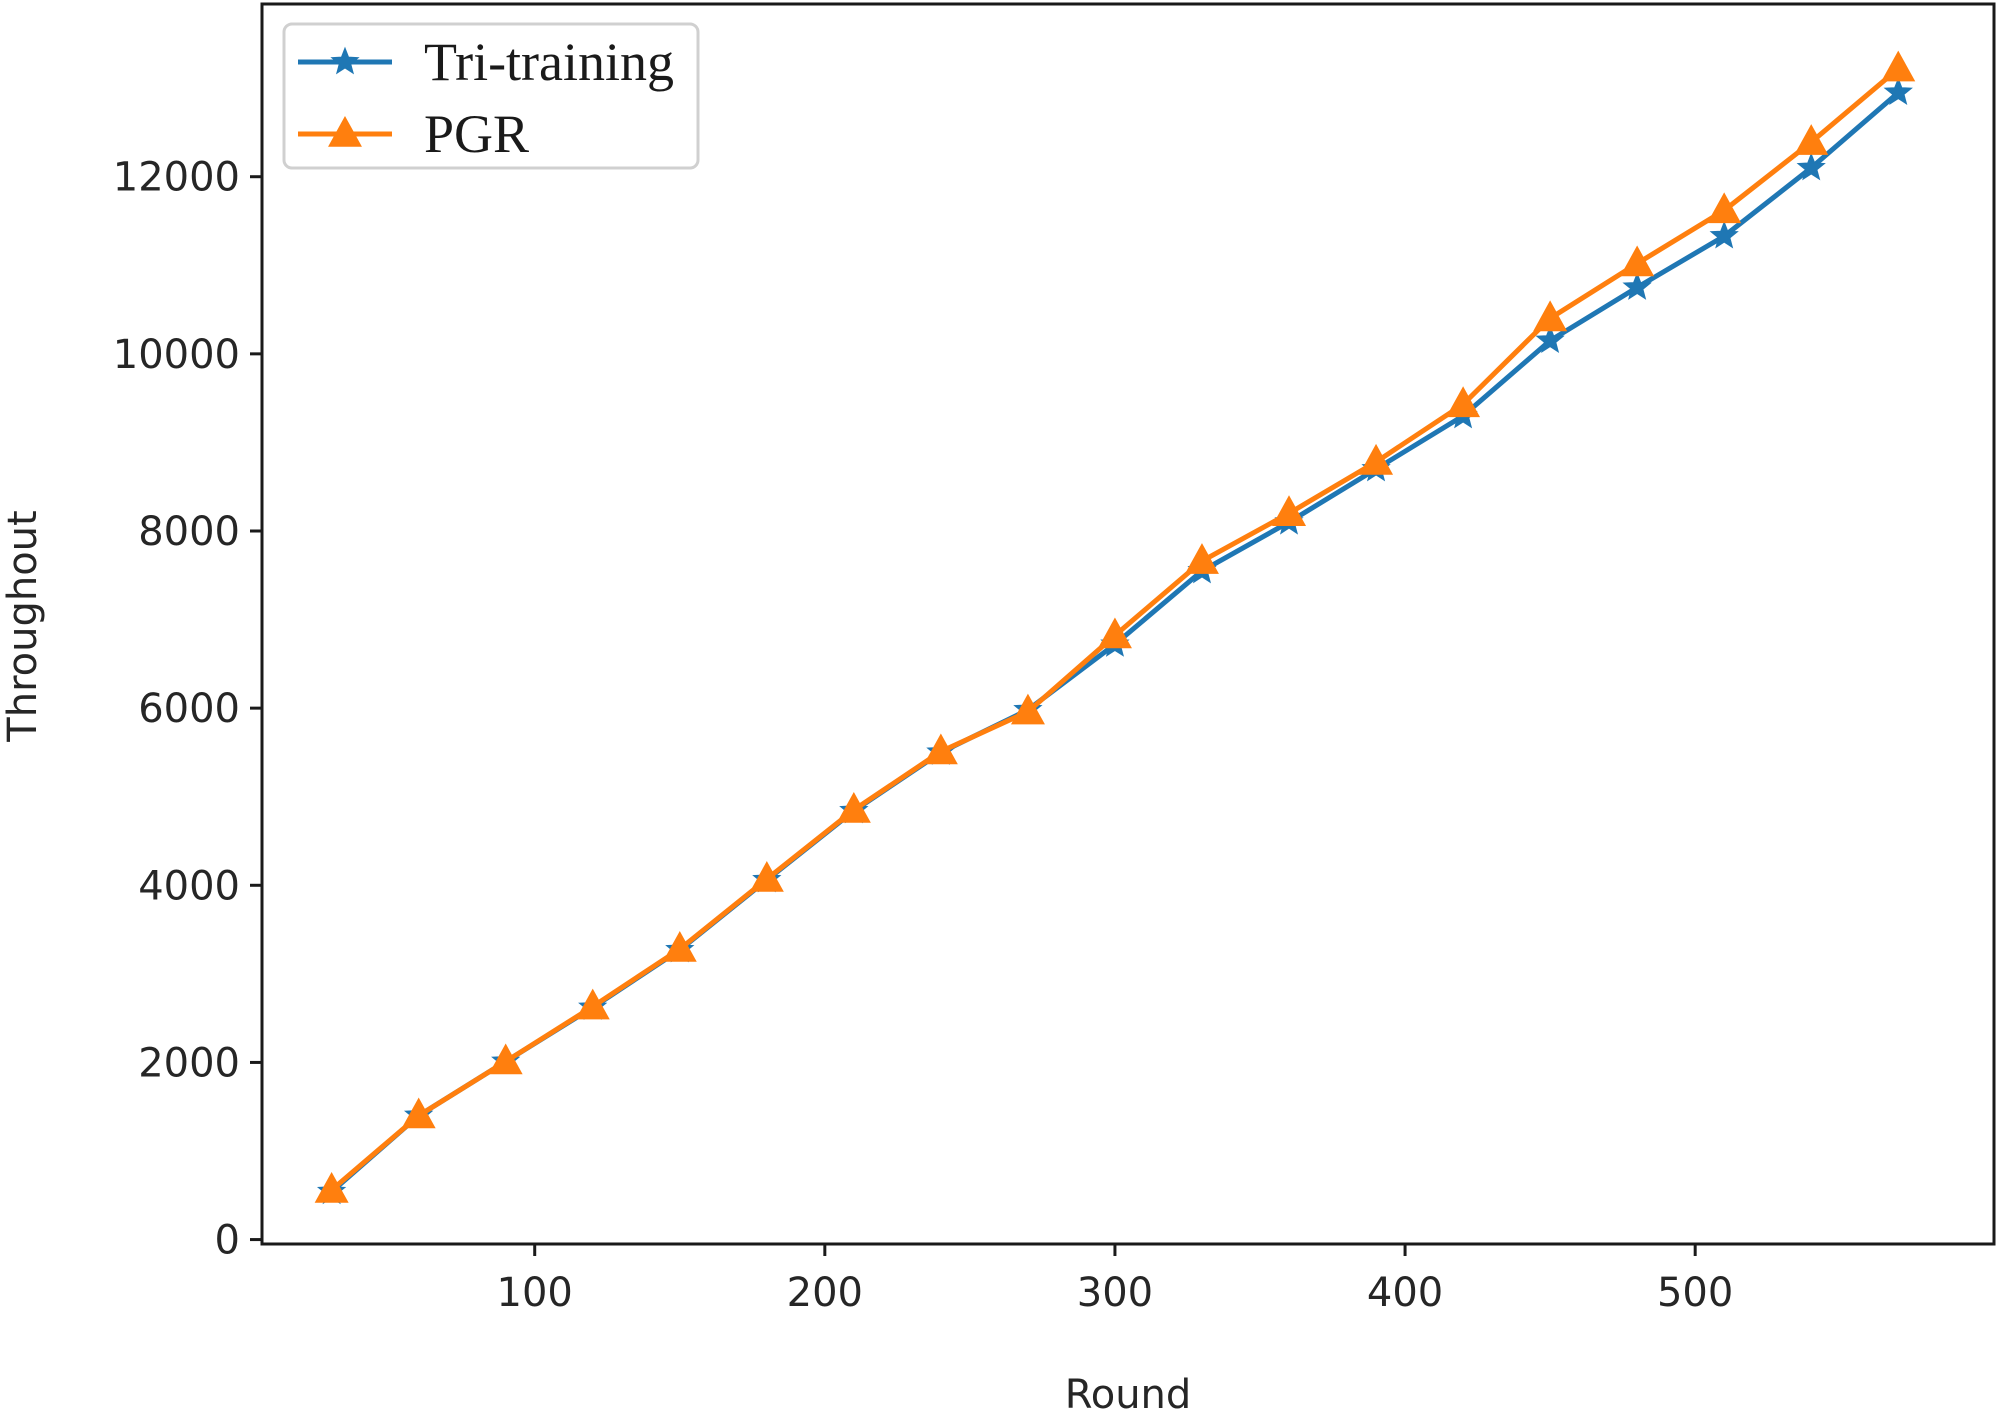 The height and width of the screenshot is (1416, 2000). What do you see at coordinates (825, 1293) in the screenshot?
I see `x-tick-label: 200` at bounding box center [825, 1293].